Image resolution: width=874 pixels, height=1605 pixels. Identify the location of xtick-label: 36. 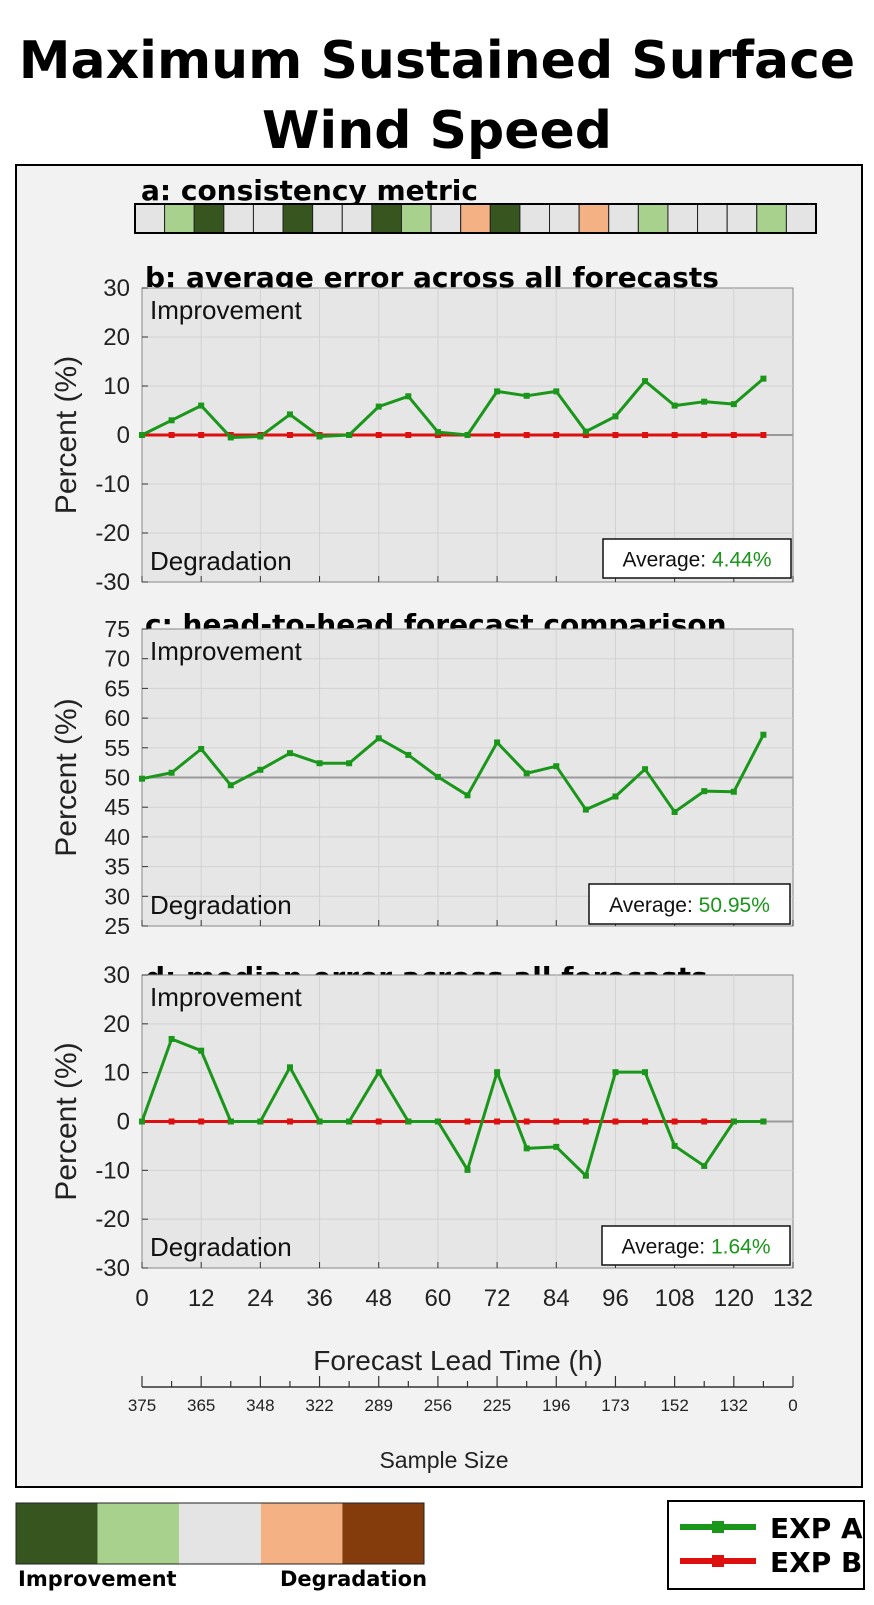
(319, 1298).